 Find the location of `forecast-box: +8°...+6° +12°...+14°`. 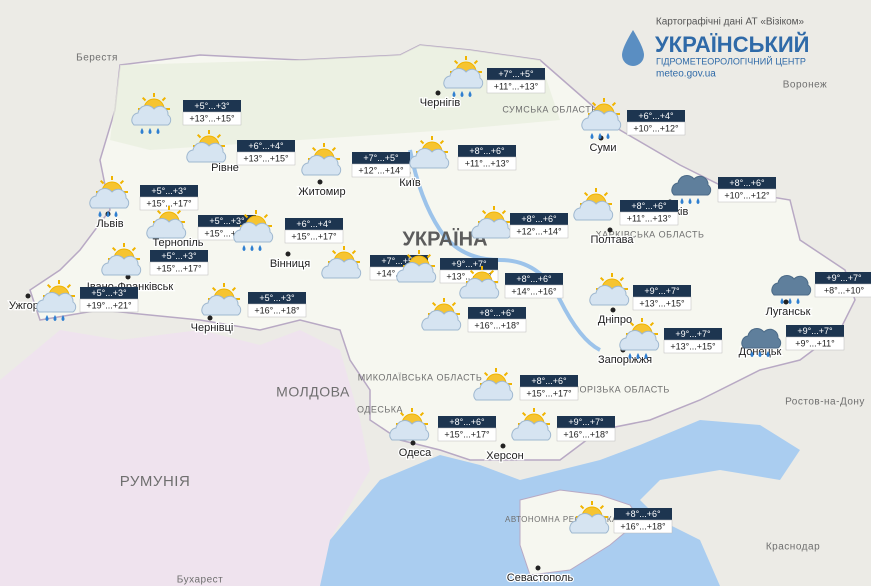

forecast-box: +8°...+6° +12°...+14° is located at coordinates (539, 226).